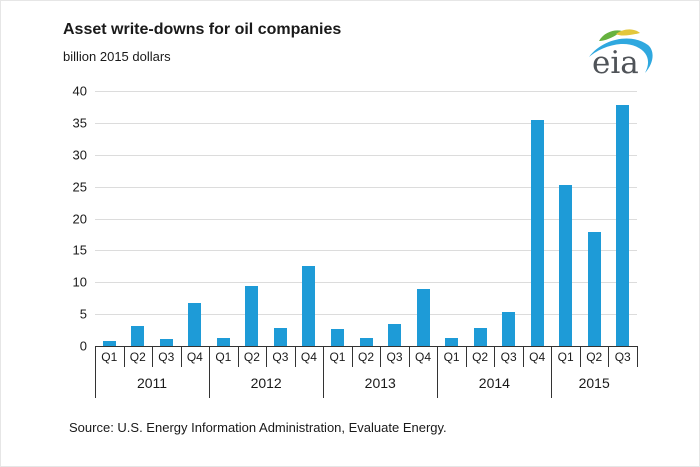  I want to click on x-axis-line, so click(366, 346).